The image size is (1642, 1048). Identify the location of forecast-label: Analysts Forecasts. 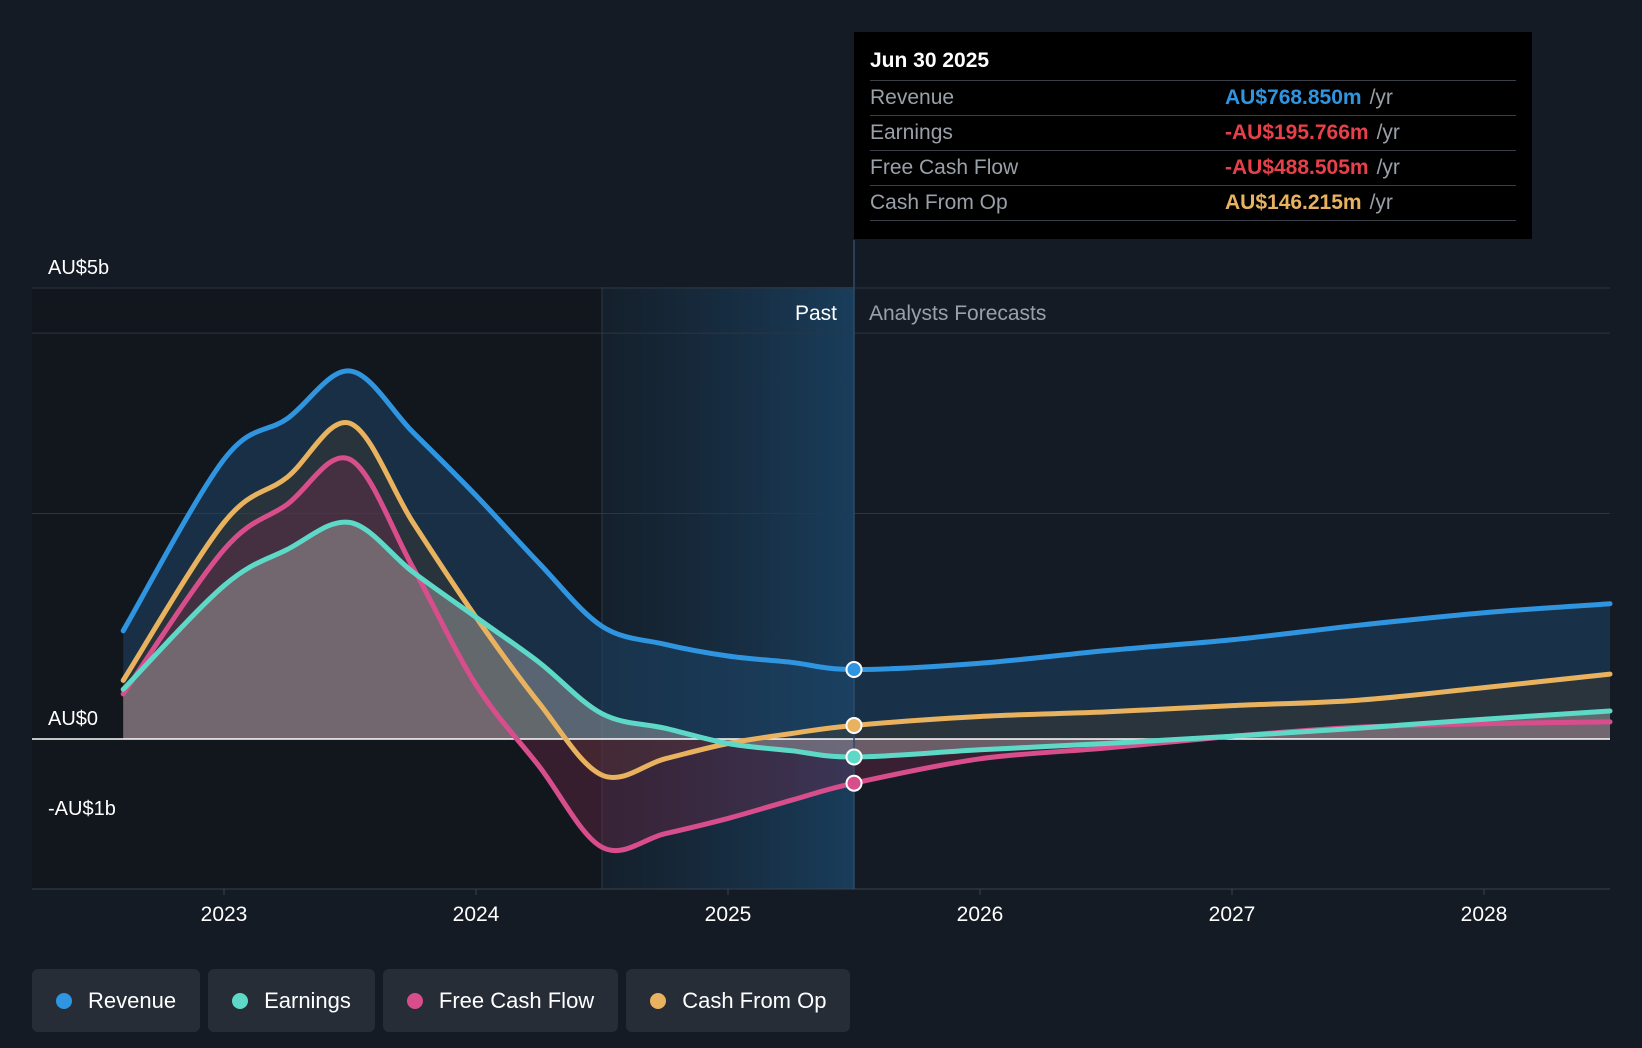
(957, 313).